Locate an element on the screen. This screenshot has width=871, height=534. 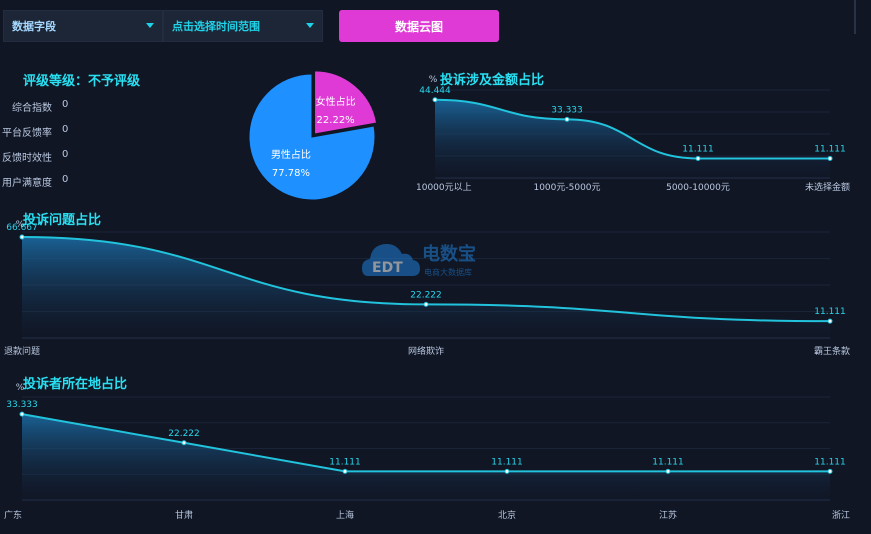
time-range-dropdown: 点击选择时间范围 is located at coordinates (243, 26).